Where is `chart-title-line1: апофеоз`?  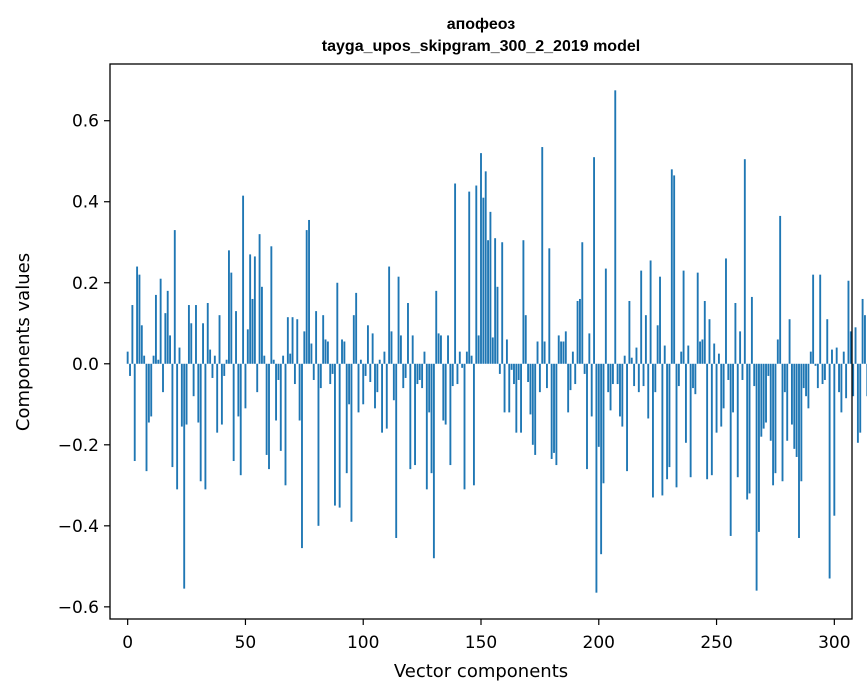 chart-title-line1: апофеоз is located at coordinates (481, 24).